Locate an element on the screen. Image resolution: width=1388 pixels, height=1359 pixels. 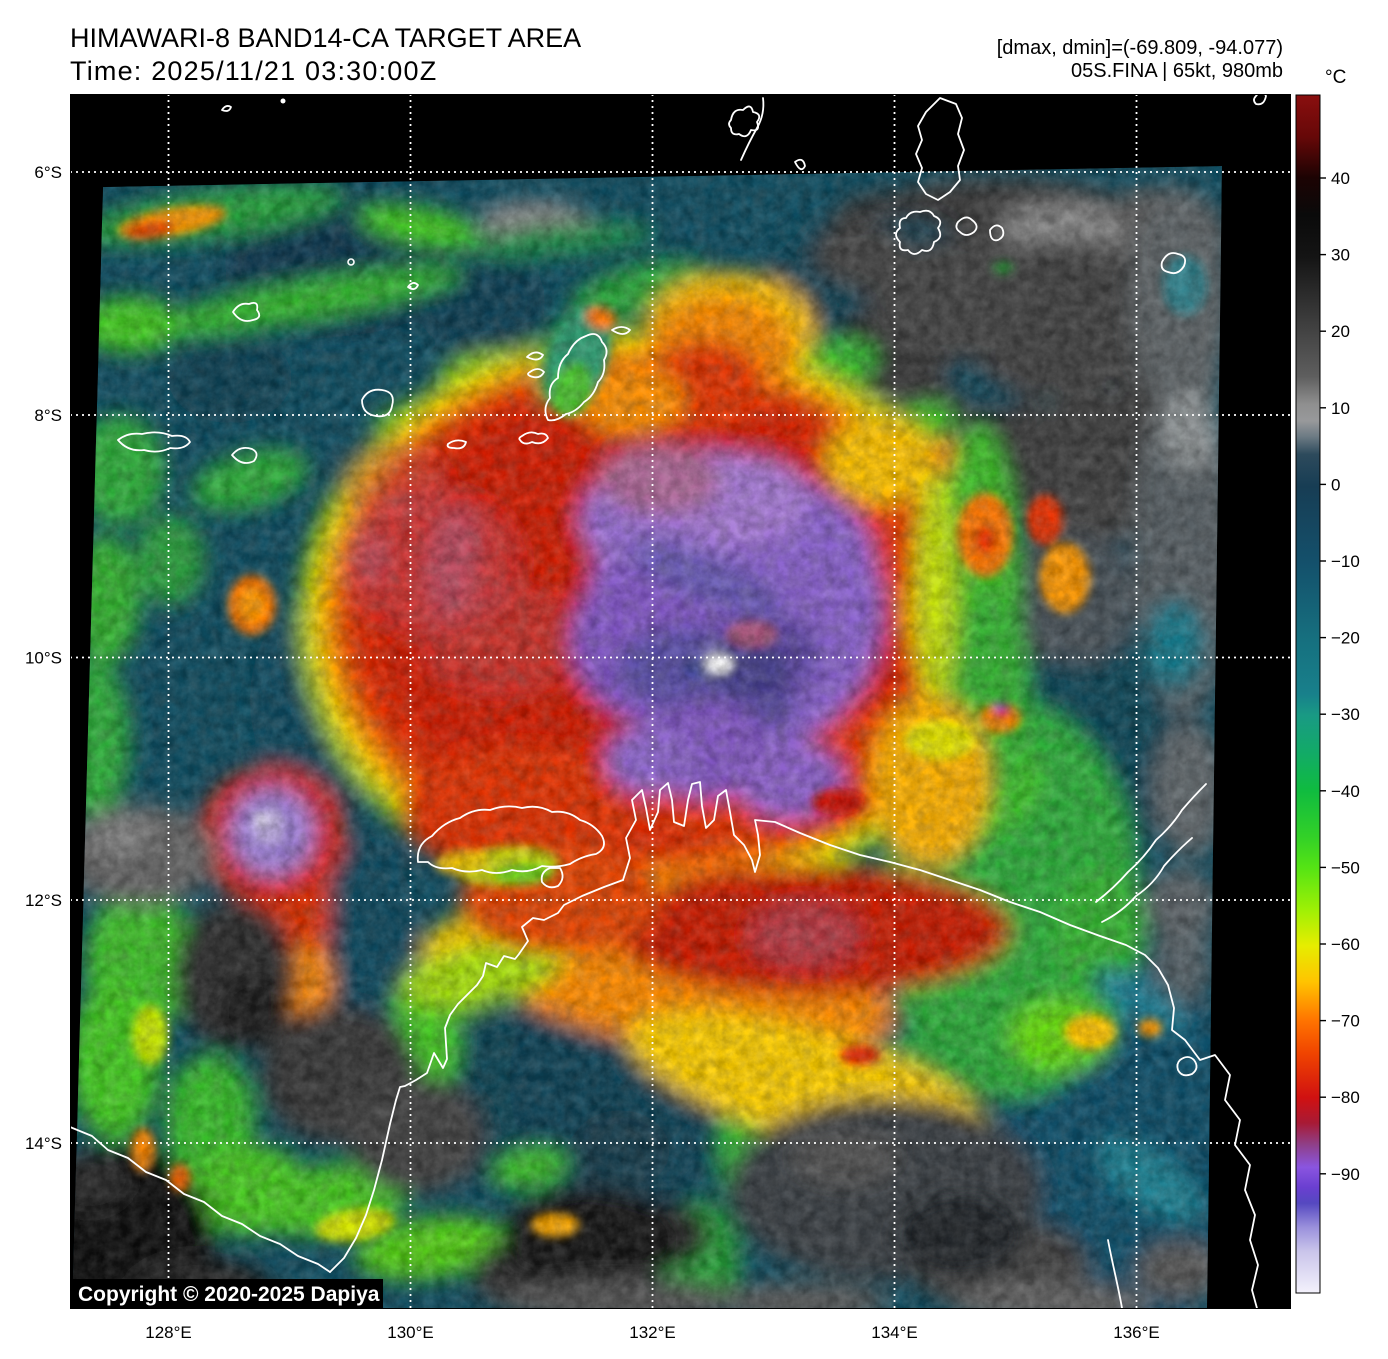
svg-text: 40 is located at coordinates (1340, 178).